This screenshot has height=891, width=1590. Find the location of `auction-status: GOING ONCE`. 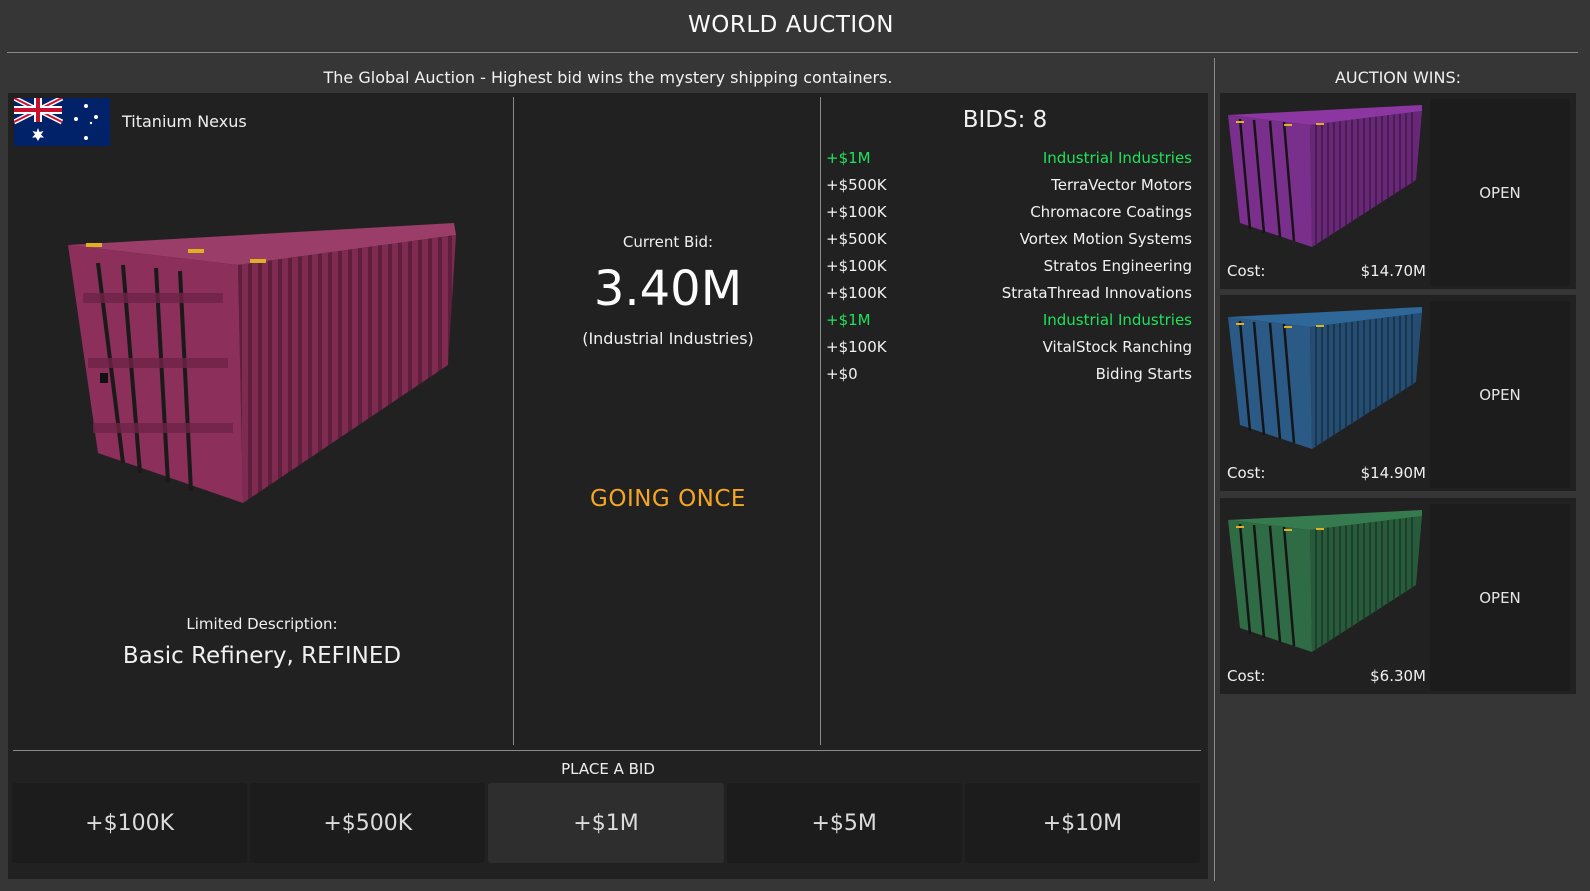

auction-status: GOING ONCE is located at coordinates (668, 499).